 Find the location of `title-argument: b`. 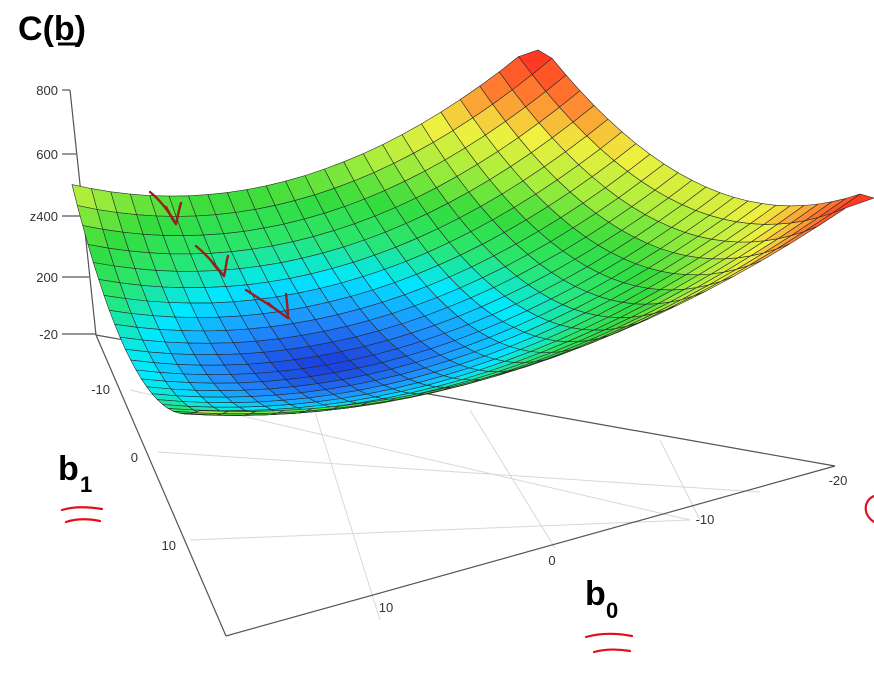

title-argument: b is located at coordinates (64, 29).